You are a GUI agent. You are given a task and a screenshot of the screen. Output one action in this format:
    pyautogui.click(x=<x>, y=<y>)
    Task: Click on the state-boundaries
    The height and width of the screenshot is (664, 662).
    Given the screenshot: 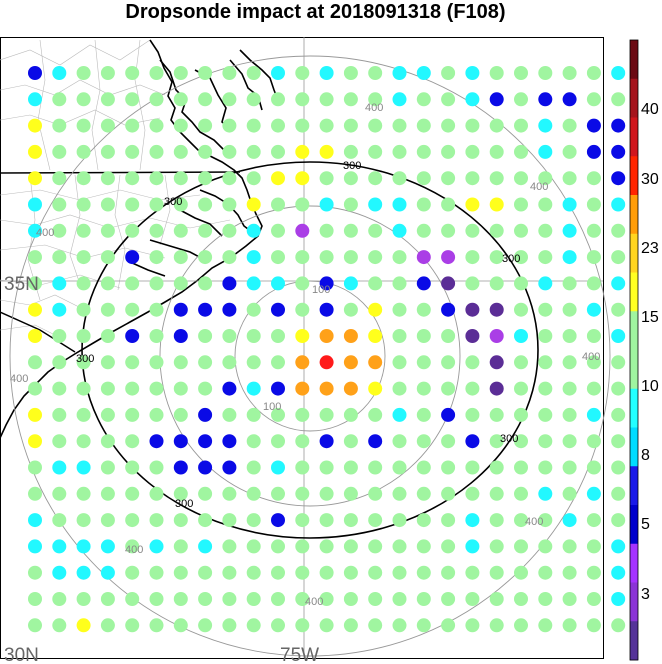 What is the action you would take?
    pyautogui.click(x=120, y=262)
    